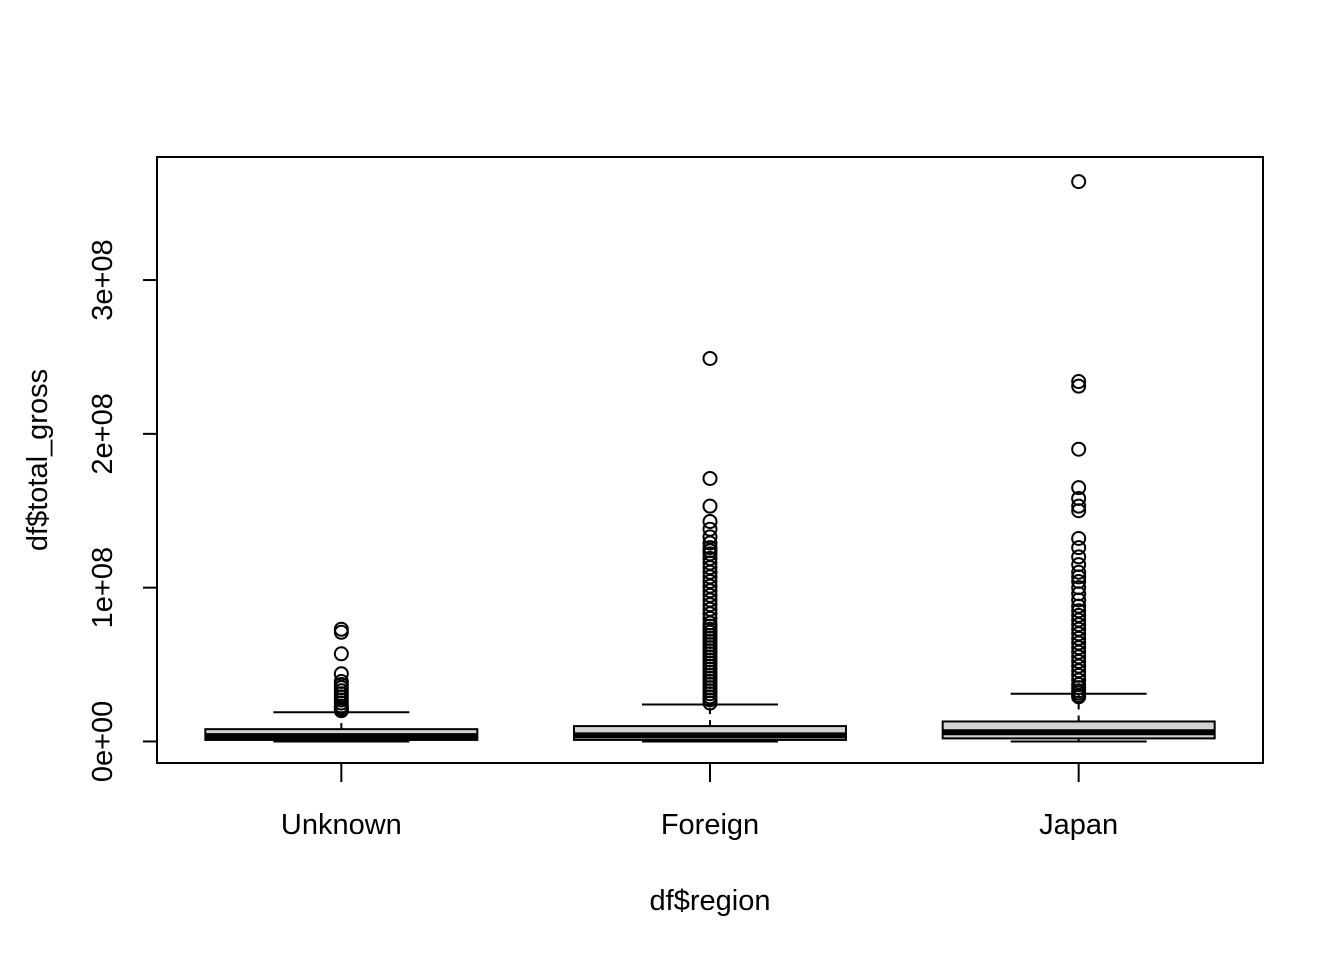 The image size is (1344, 960). Describe the element at coordinates (103, 279) in the screenshot. I see `y-tick-label: 3e+08` at that location.